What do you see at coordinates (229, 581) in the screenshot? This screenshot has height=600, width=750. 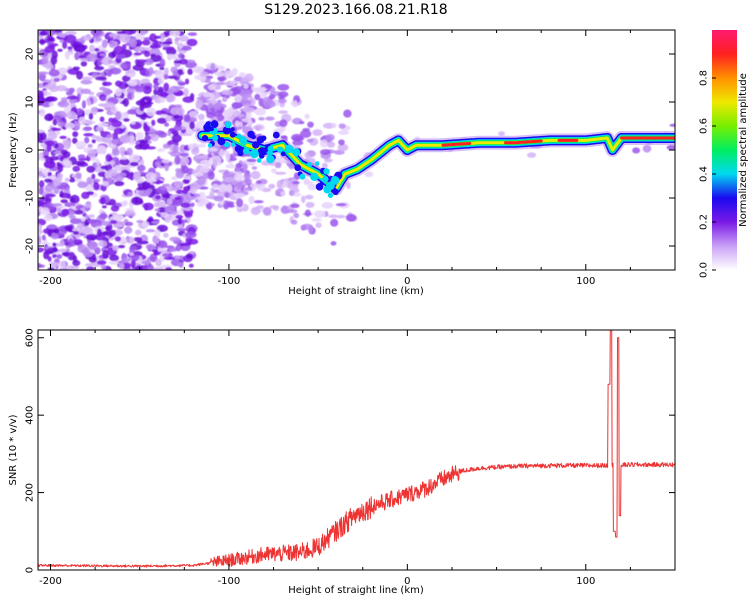 I see `snr-xtick-label: -100` at bounding box center [229, 581].